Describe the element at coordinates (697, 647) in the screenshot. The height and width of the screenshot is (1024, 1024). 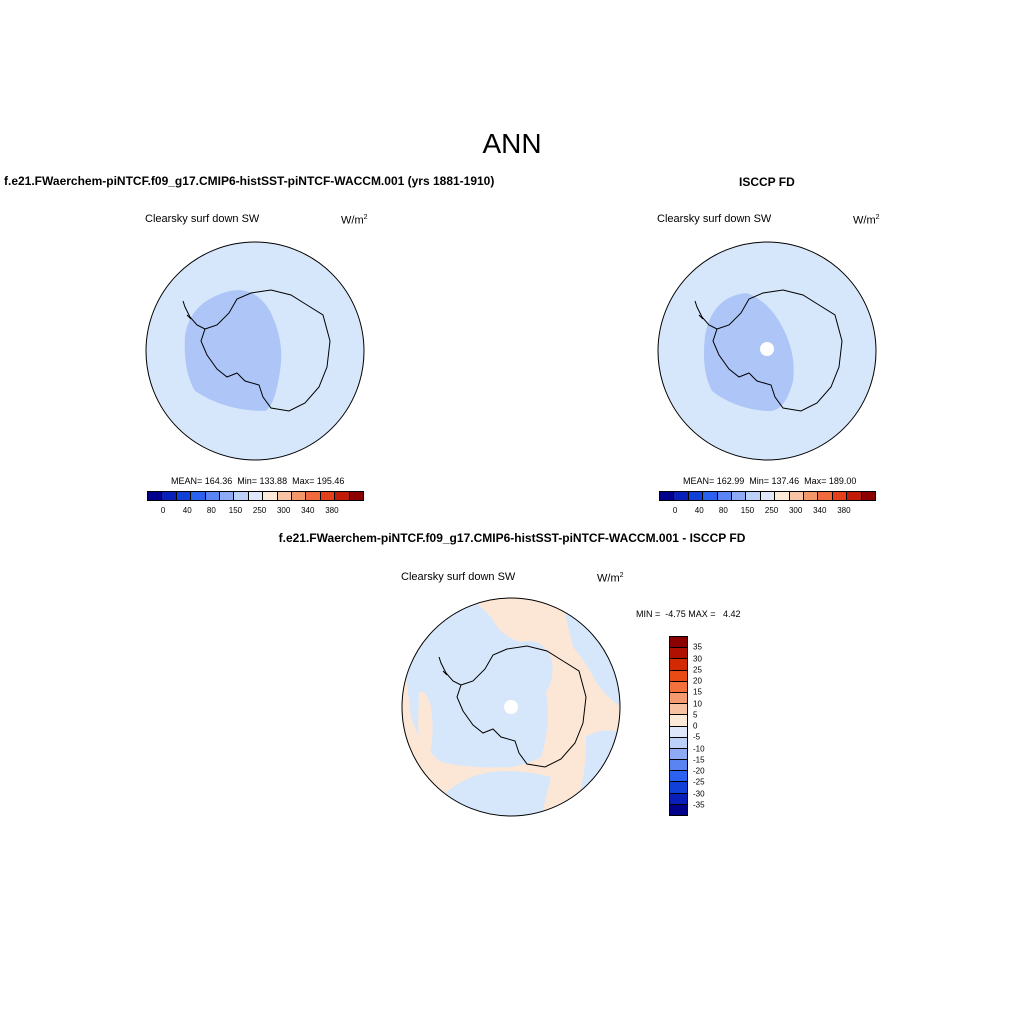
I see `colorbar-tick-label: 35` at that location.